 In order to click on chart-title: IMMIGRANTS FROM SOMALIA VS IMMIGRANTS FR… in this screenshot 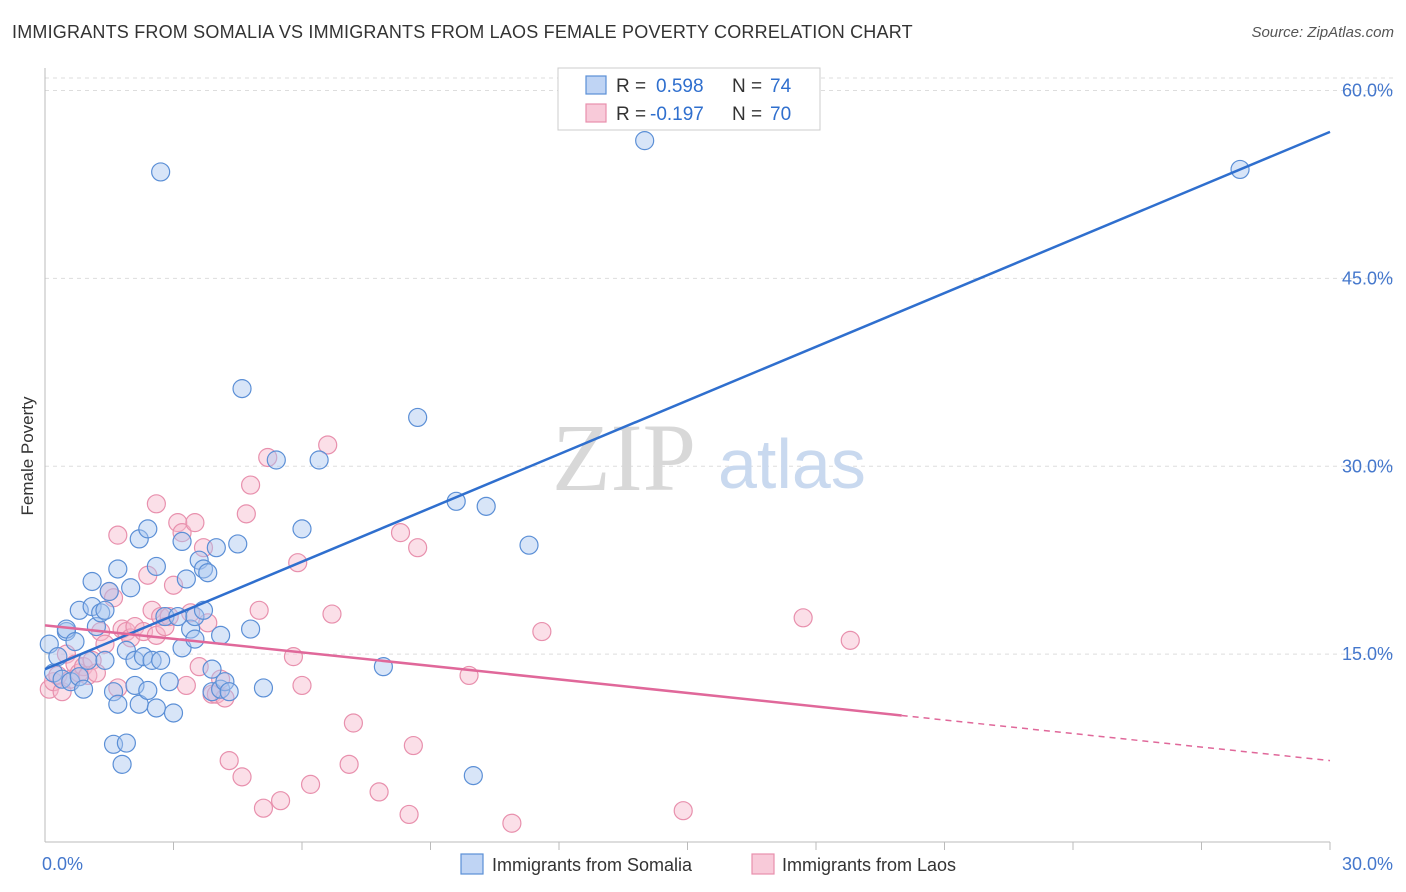, I will do `click(462, 32)`.